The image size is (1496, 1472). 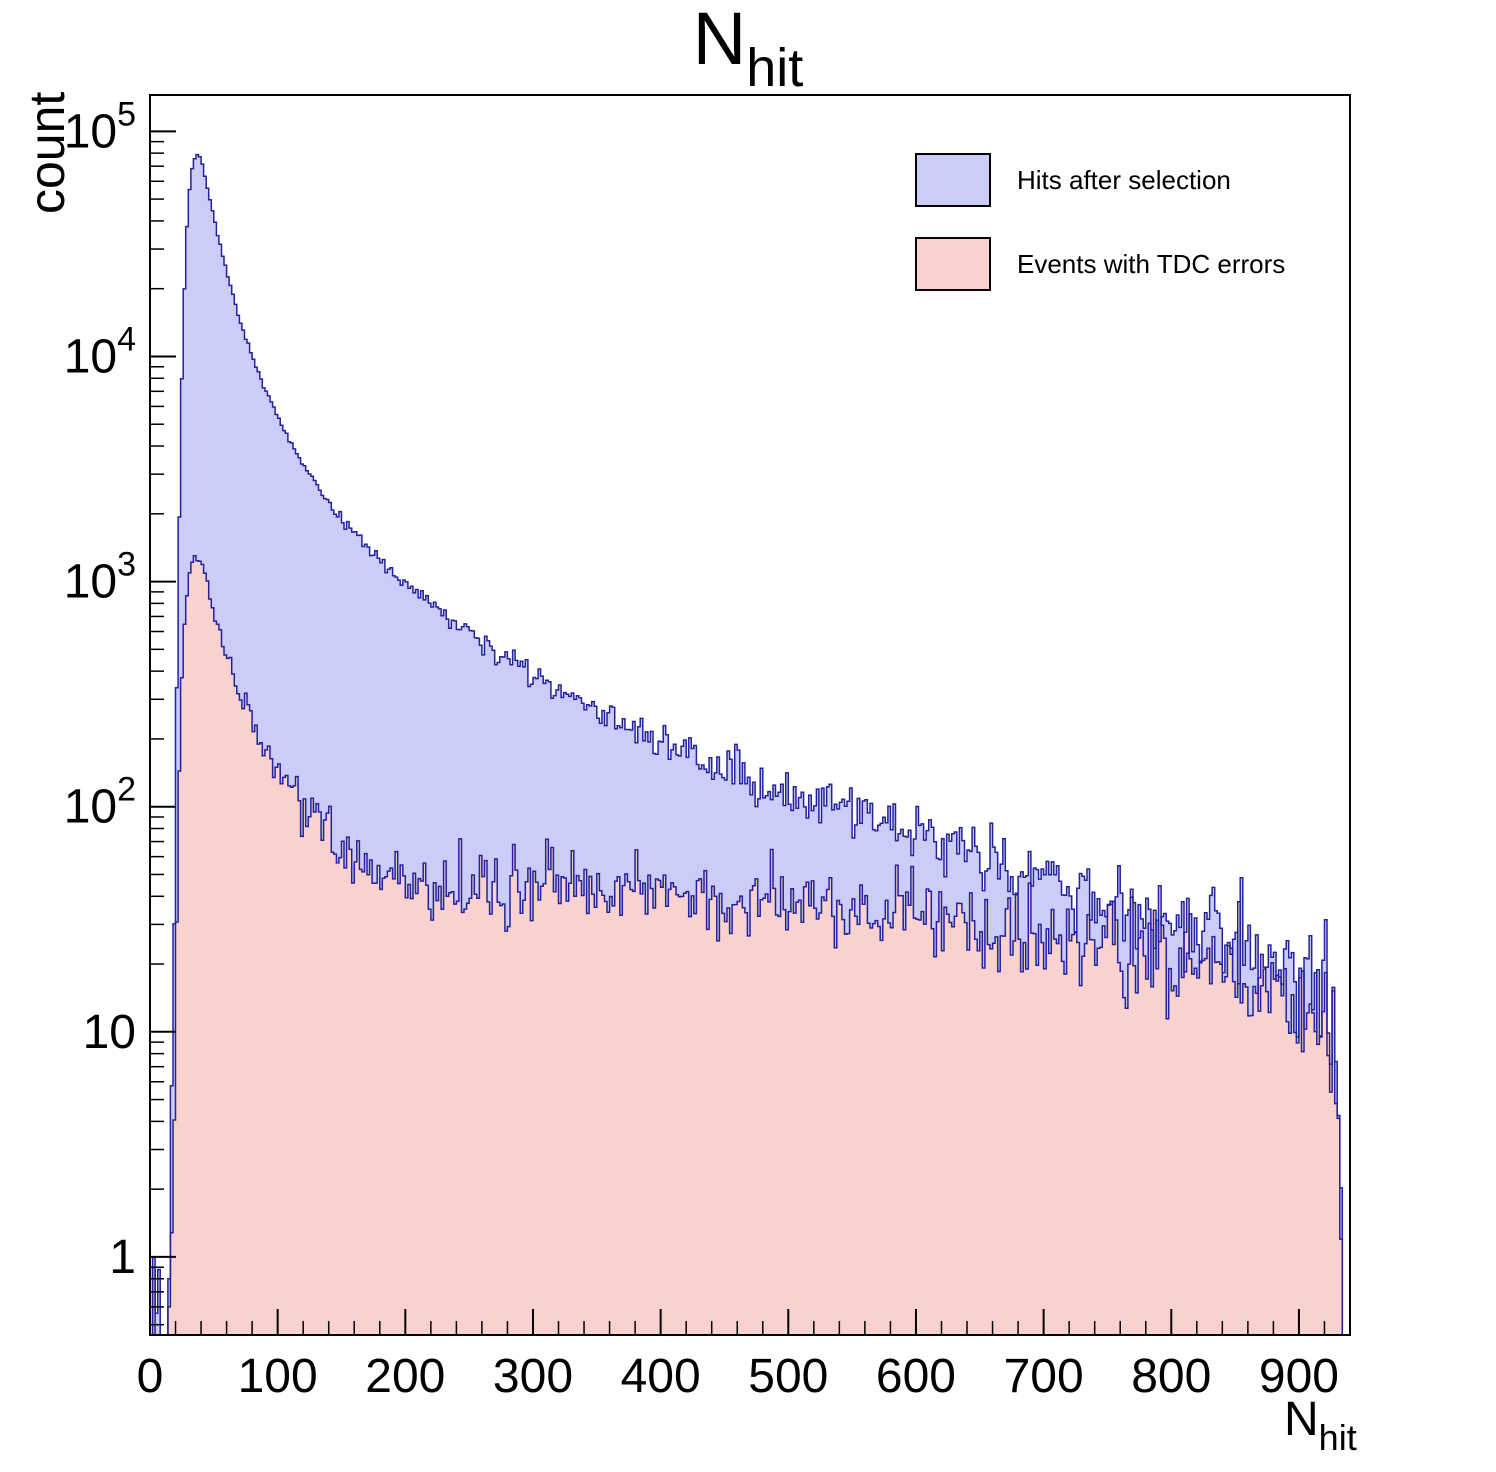 I want to click on legend-swatch-blue, so click(x=953, y=180).